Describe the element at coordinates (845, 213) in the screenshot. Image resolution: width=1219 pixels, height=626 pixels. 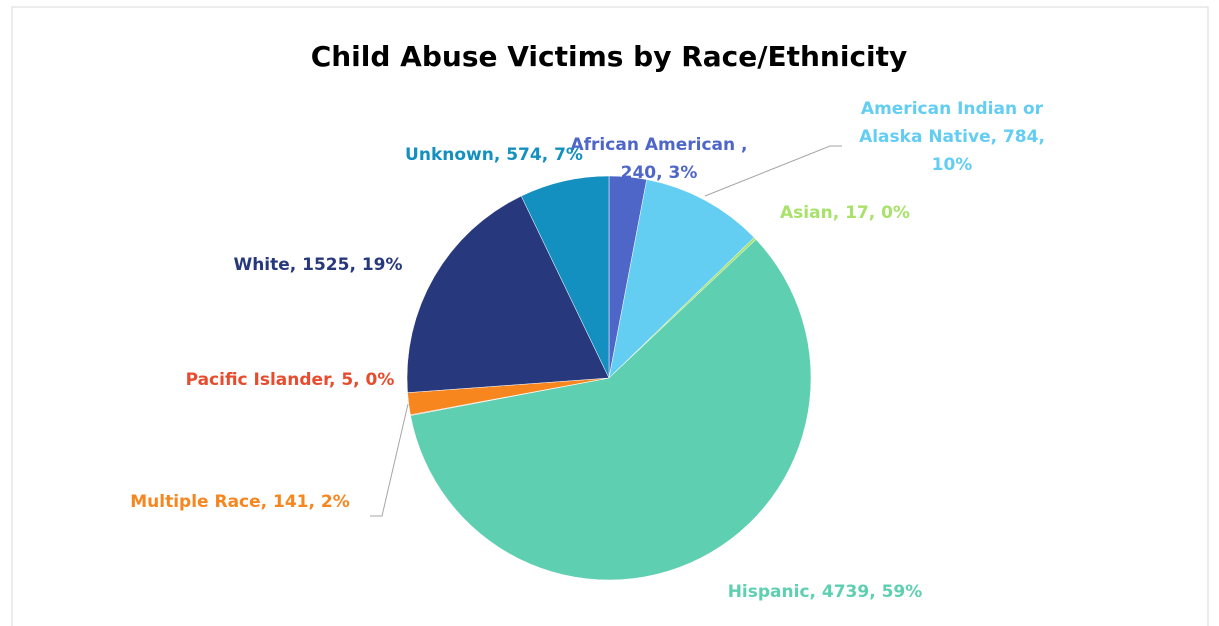
I see `data-label: Asian, 17, 0%` at that location.